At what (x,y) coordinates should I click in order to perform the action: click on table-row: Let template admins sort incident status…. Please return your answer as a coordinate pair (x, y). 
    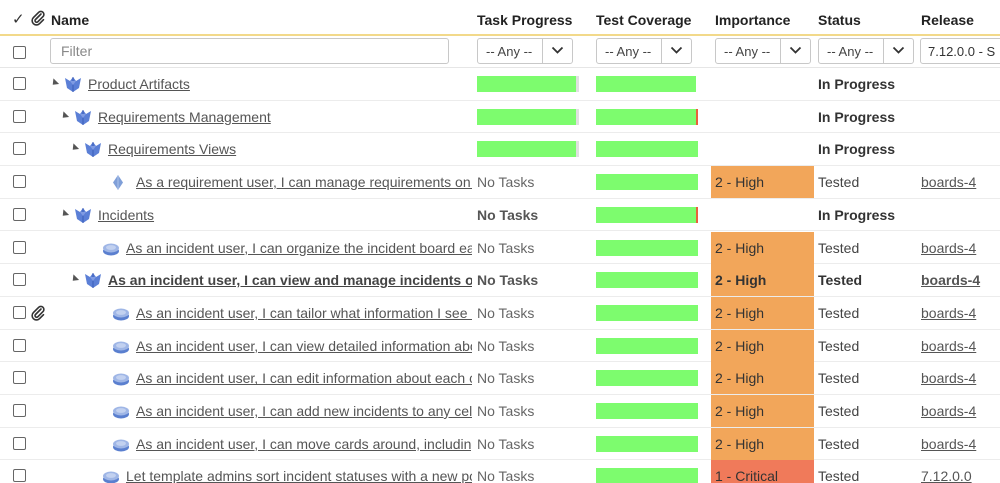
    Looking at the image, I should click on (500, 471).